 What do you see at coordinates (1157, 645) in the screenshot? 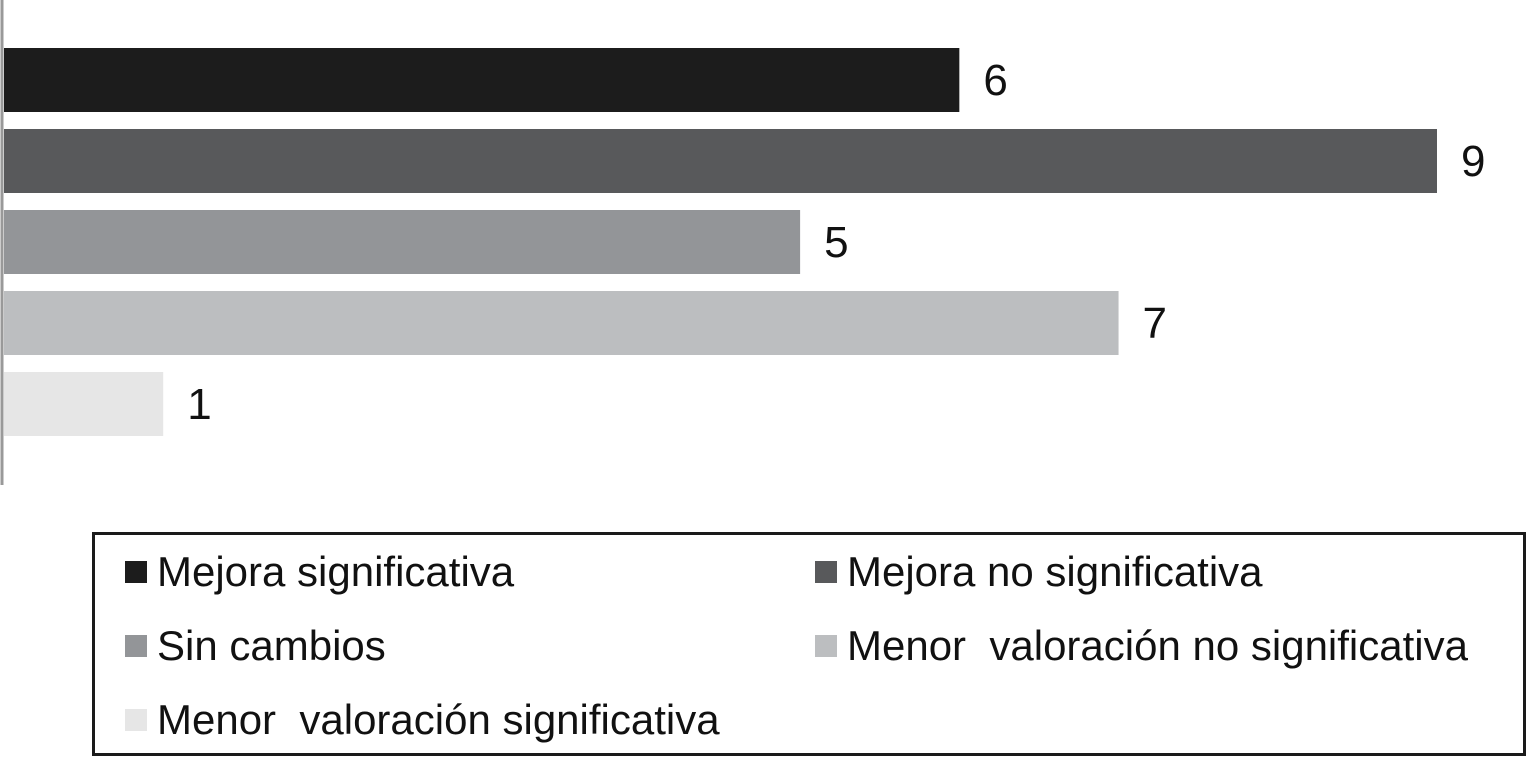
I see `legend-label-menor-valoracion-no-significativa: Menor valoración no significativa` at bounding box center [1157, 645].